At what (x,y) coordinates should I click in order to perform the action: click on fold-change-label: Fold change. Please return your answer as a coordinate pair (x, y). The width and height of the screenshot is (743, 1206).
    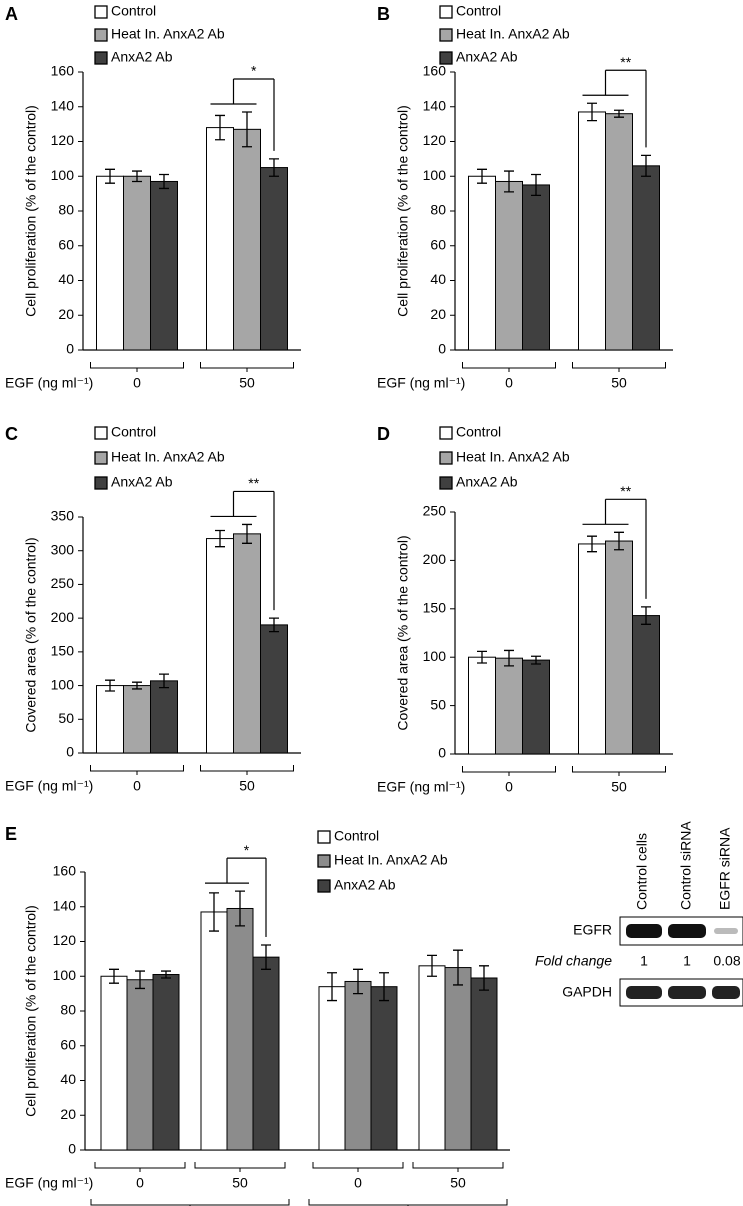
    Looking at the image, I should click on (573, 961).